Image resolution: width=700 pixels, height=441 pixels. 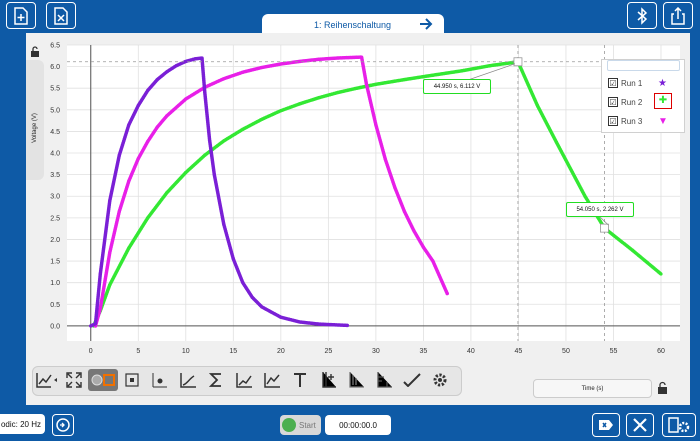 I want to click on fit-button, so click(x=132, y=380).